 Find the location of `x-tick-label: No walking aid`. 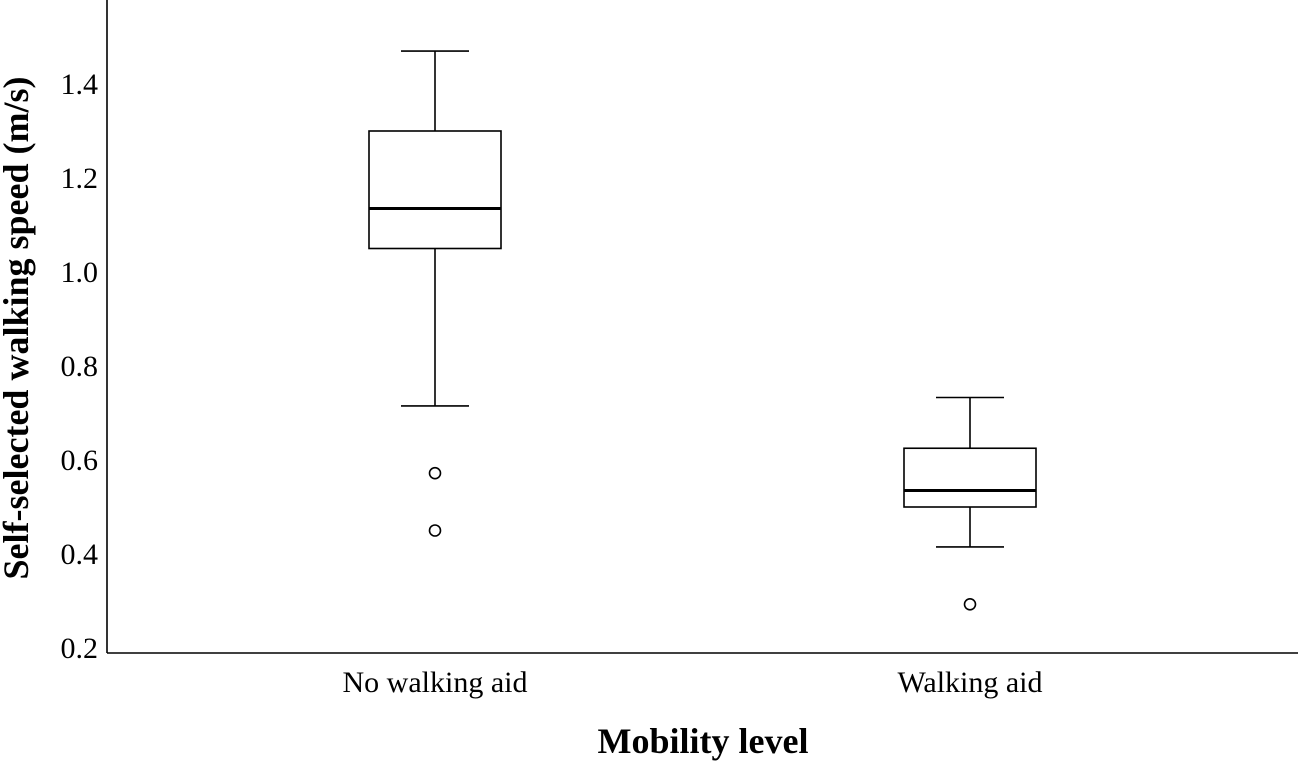

x-tick-label: No walking aid is located at coordinates (435, 682).